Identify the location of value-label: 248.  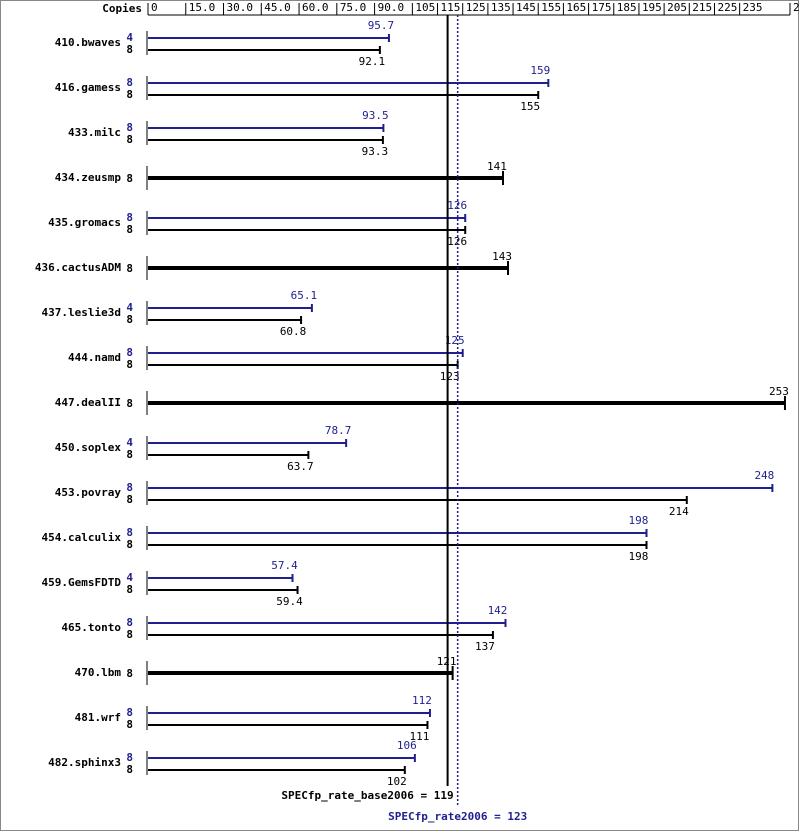
(764, 475).